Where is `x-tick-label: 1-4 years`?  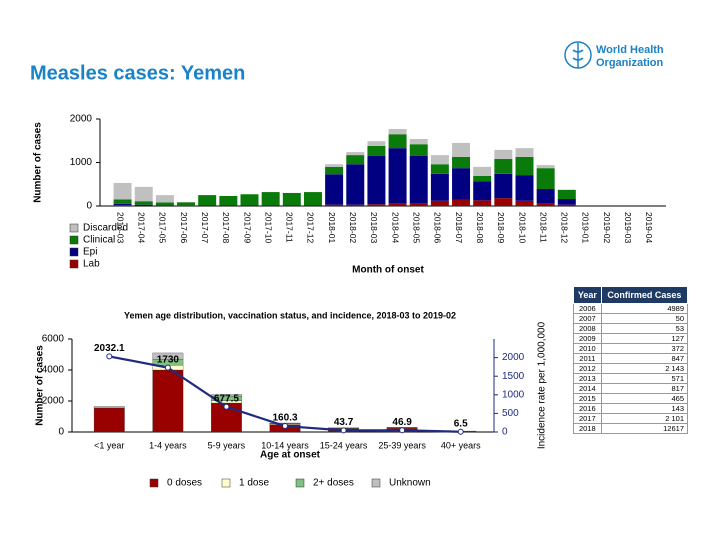
x-tick-label: 1-4 years is located at coordinates (168, 445).